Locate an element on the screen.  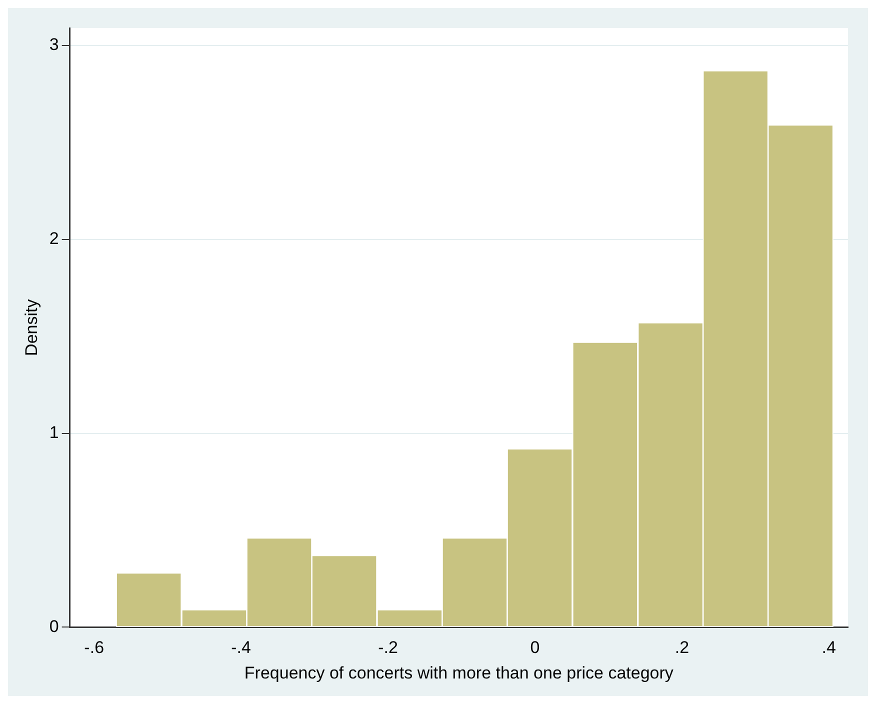
x-axis-title: Frequency of concerts with more than one price category is located at coordinates (459, 672).